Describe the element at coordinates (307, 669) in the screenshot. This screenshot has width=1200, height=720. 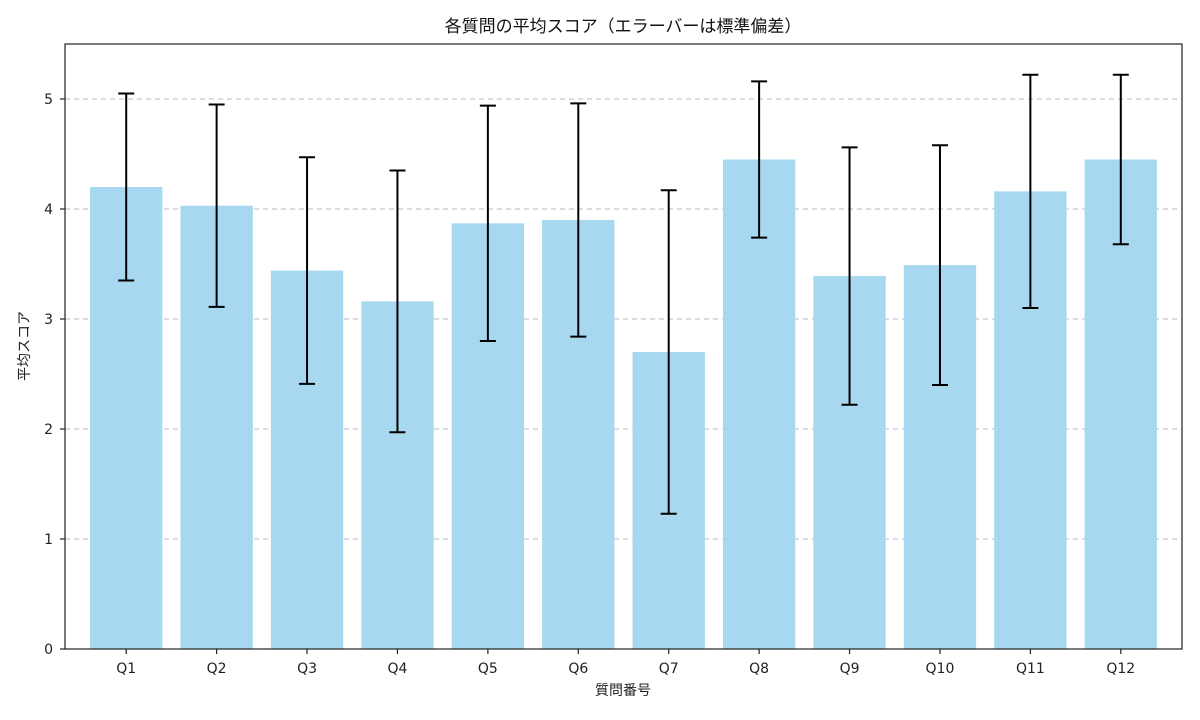
I see `x-tick-label-q3: Q3` at that location.